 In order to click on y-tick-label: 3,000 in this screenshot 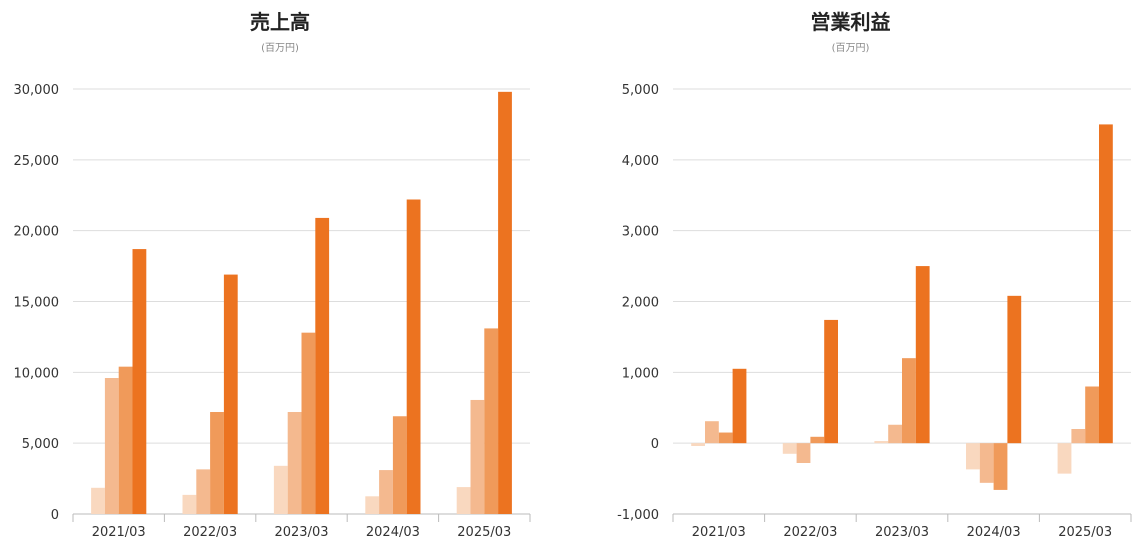, I will do `click(640, 232)`.